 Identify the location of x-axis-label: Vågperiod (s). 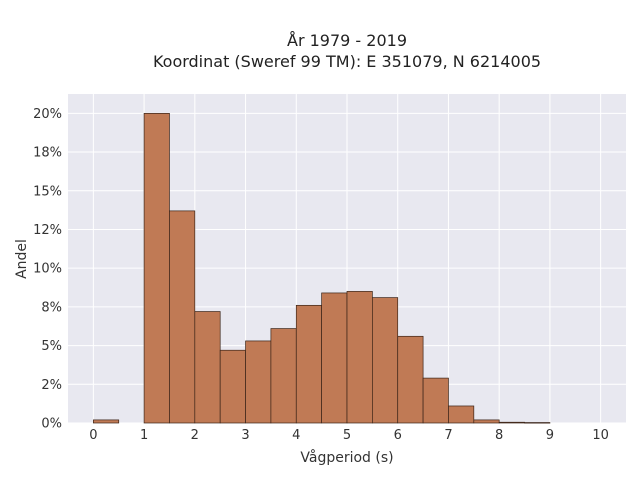
(346, 457).